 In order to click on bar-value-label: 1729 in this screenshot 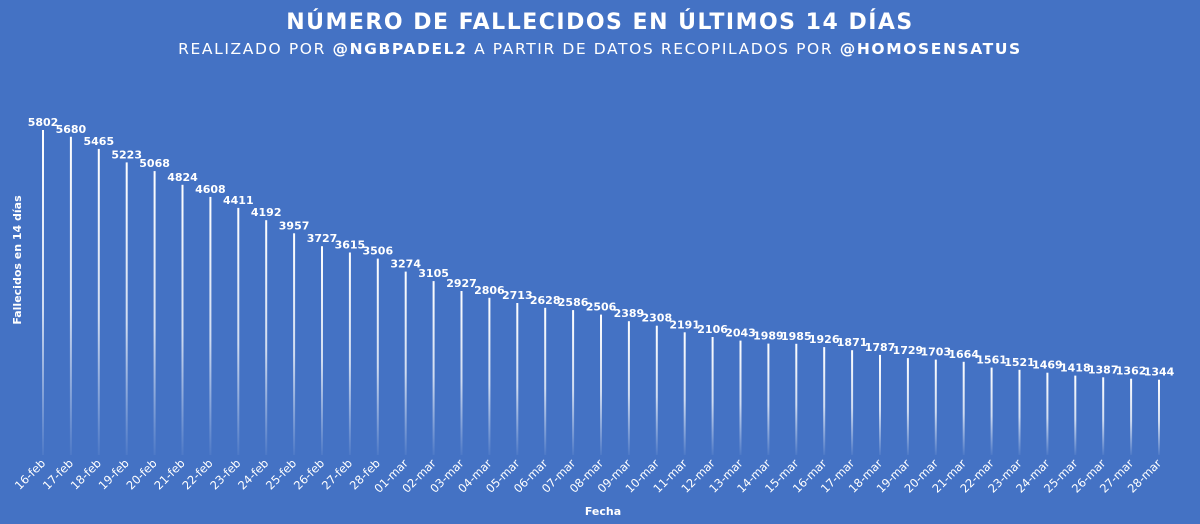, I will do `click(908, 350)`.